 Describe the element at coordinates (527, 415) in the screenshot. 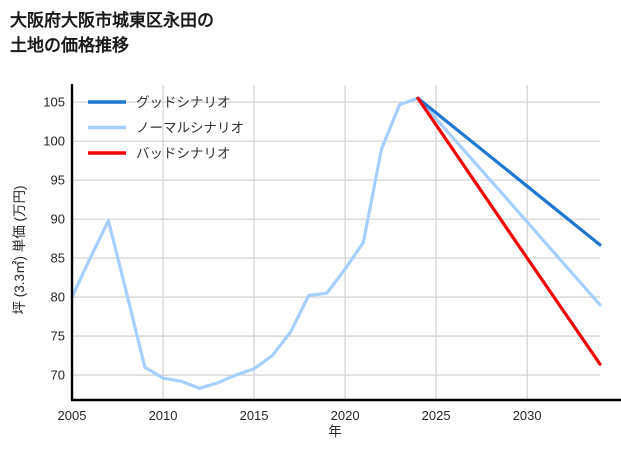

I see `x-tick-label: 2030` at that location.